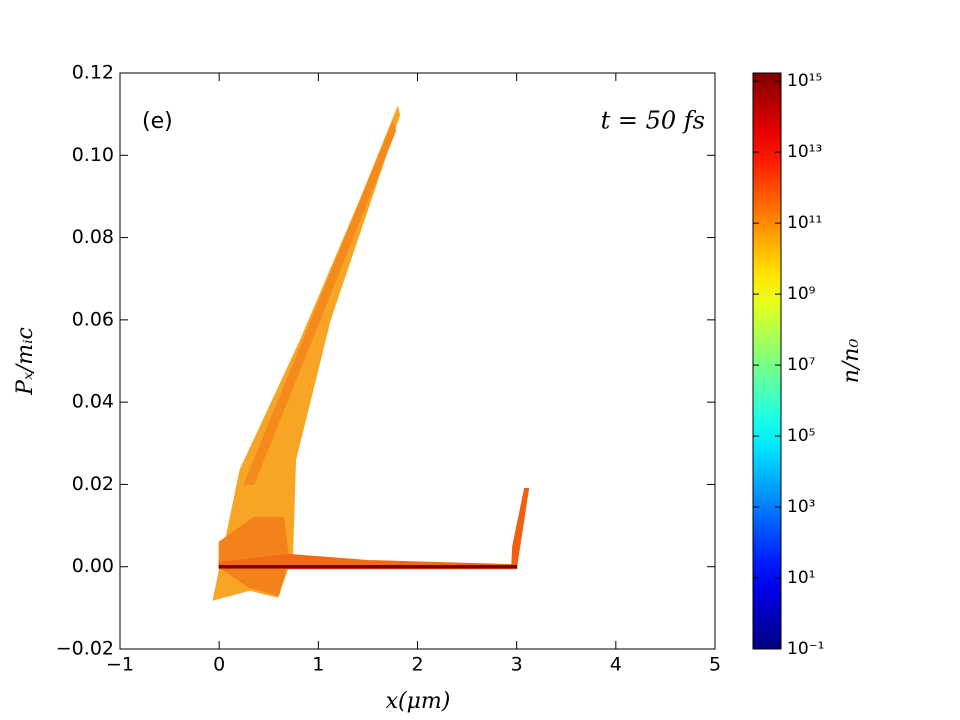 This screenshot has height=720, width=960. What do you see at coordinates (616, 665) in the screenshot?
I see `x-tick-label: 4` at bounding box center [616, 665].